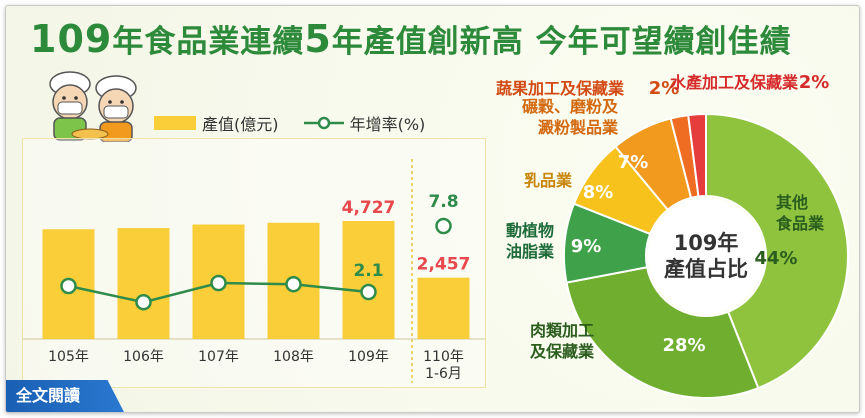  I want to click on legend-item-bar: 產值(億元), so click(216, 123).